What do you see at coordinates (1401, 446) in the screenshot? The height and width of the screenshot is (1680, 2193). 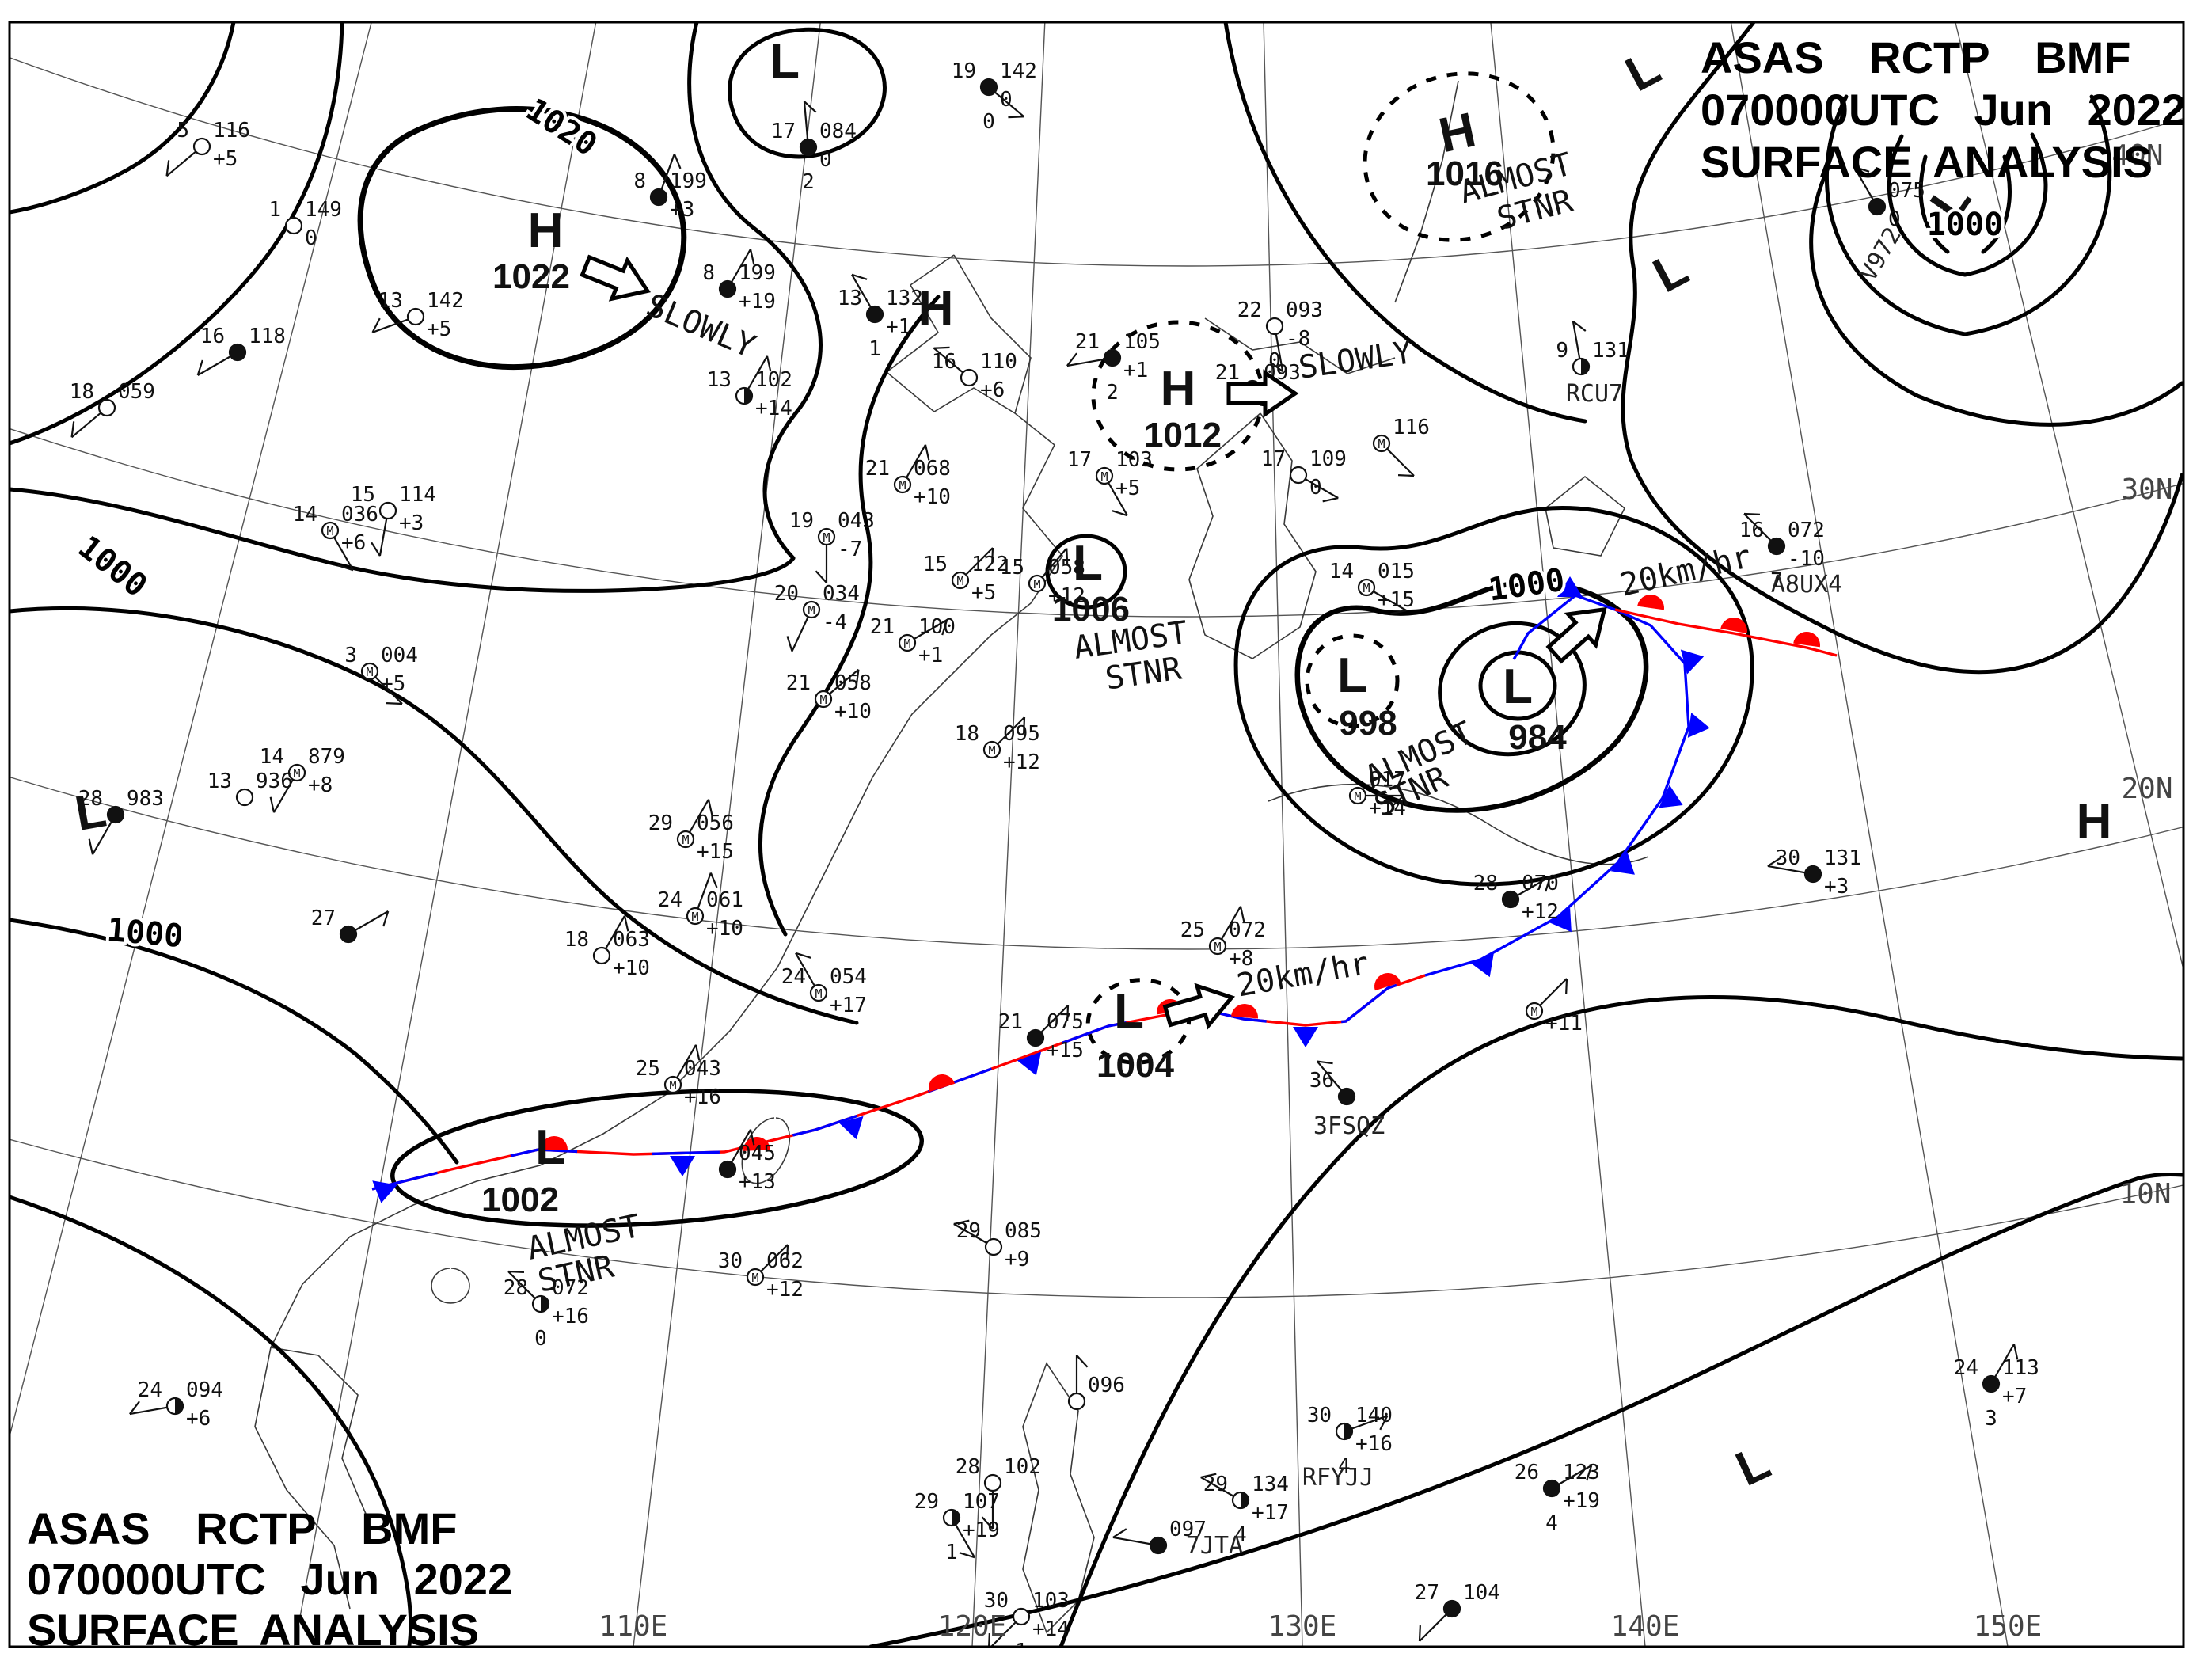 I see `station-plot: M 116` at bounding box center [1401, 446].